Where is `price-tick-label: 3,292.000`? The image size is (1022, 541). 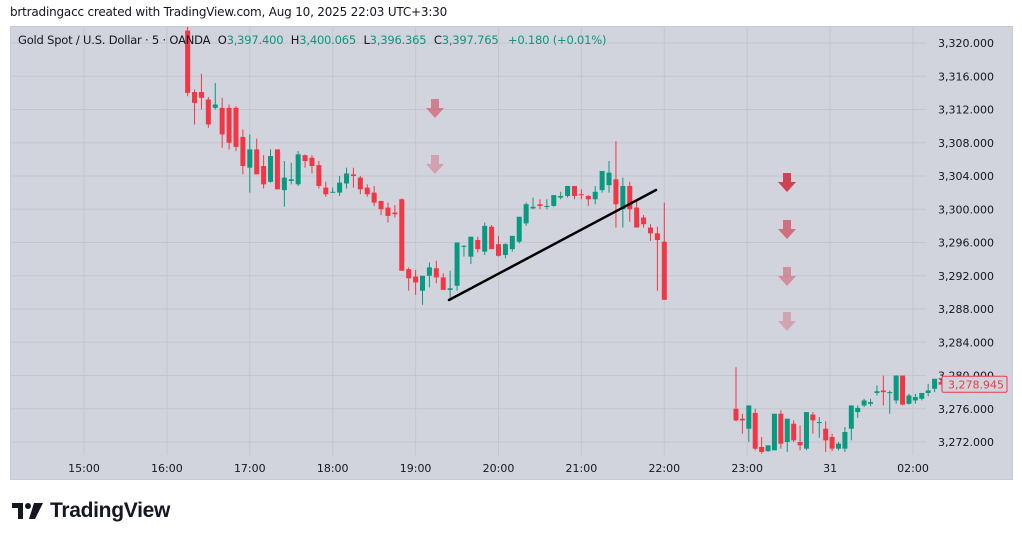
price-tick-label: 3,292.000 is located at coordinates (966, 276).